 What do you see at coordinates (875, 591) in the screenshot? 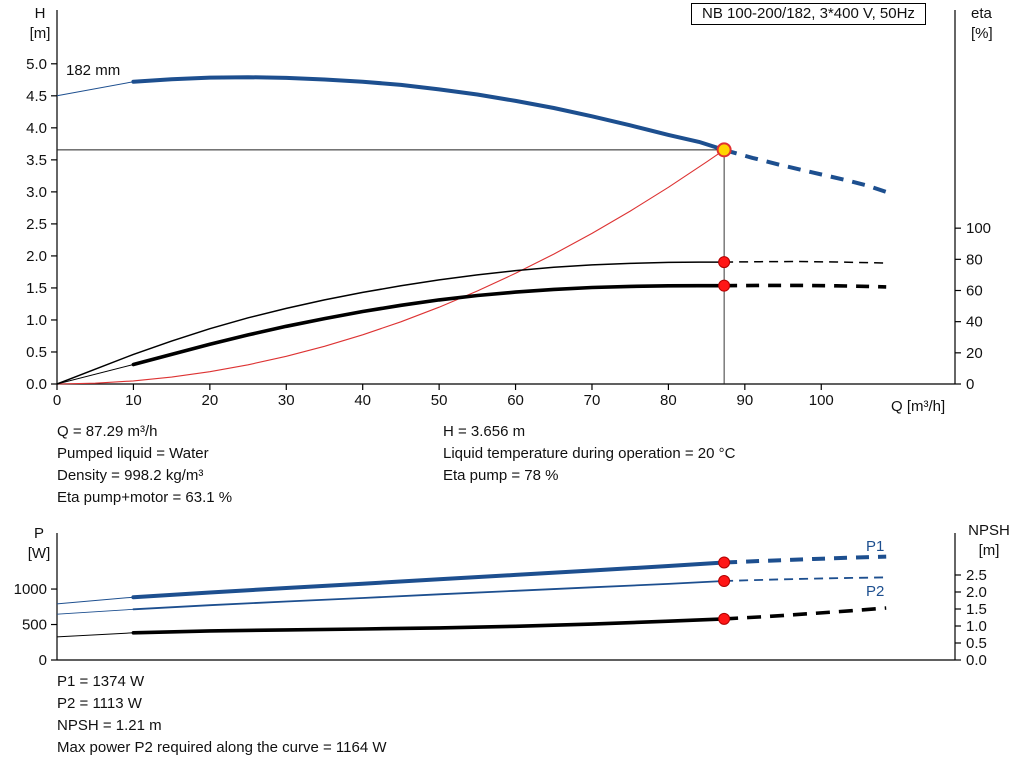
I see `p2-curve-label: P2` at bounding box center [875, 591].